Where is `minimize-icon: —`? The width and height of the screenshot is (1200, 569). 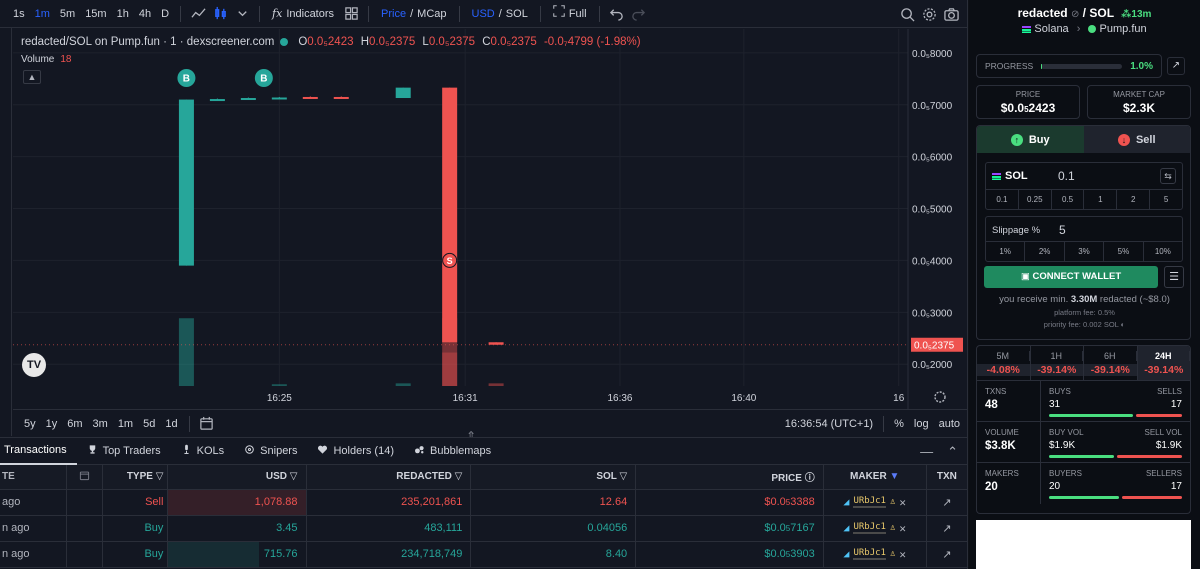 minimize-icon: — is located at coordinates (927, 451).